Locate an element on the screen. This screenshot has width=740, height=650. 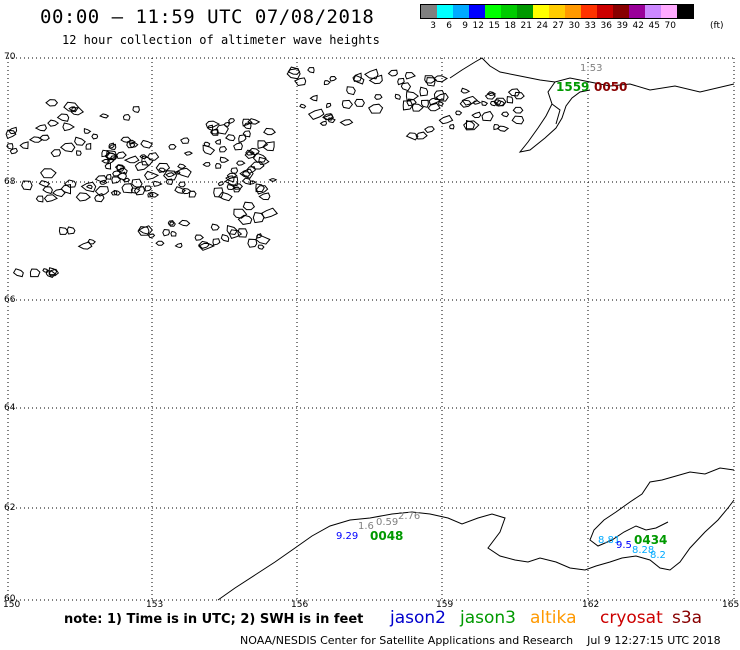
swh-value-label: 8.81 is located at coordinates (609, 540).